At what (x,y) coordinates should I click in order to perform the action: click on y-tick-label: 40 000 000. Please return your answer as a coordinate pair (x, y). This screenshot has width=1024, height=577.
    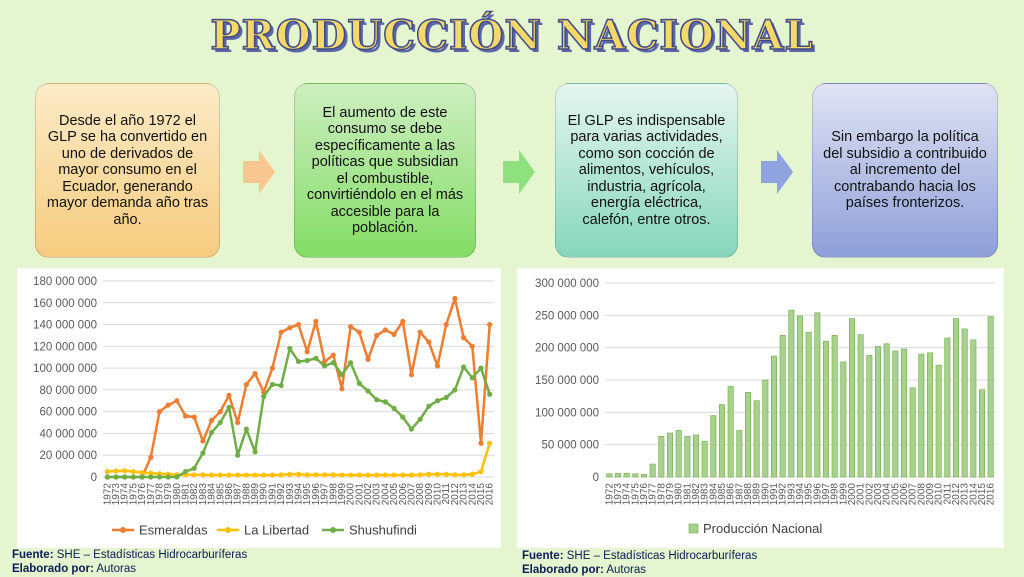
    Looking at the image, I should click on (68, 434).